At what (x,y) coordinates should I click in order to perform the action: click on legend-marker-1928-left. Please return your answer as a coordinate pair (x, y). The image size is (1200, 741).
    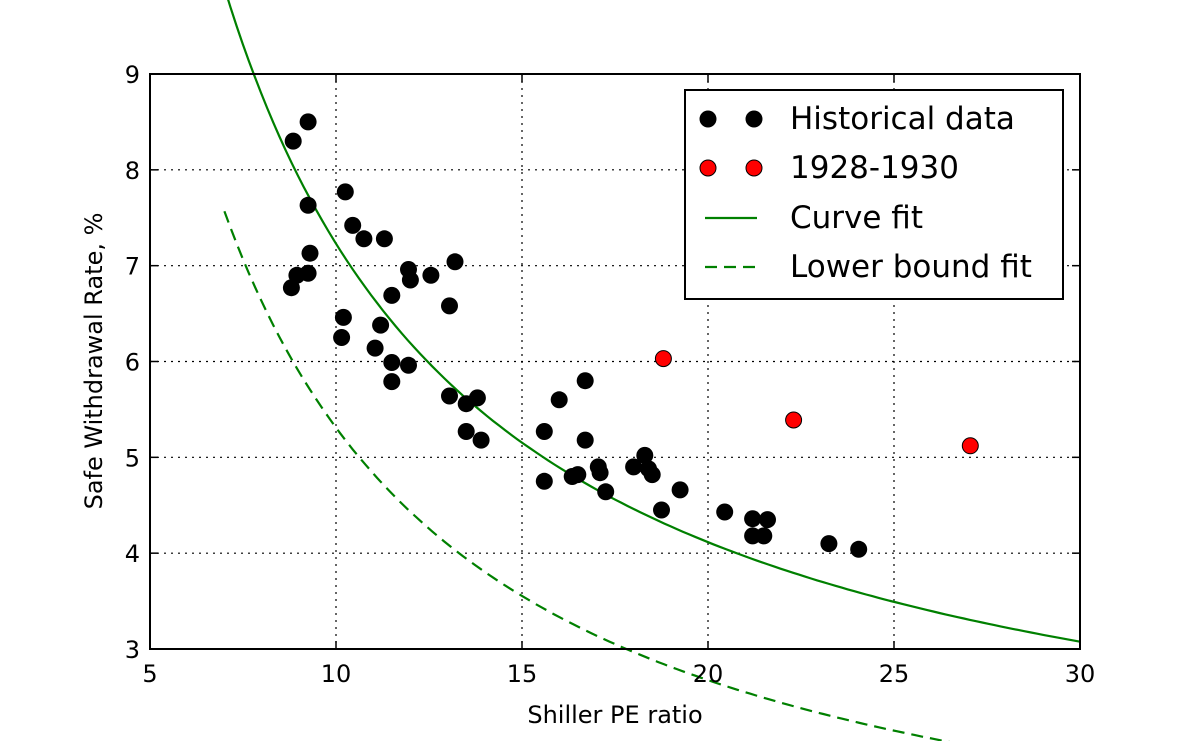
    Looking at the image, I should click on (708, 168).